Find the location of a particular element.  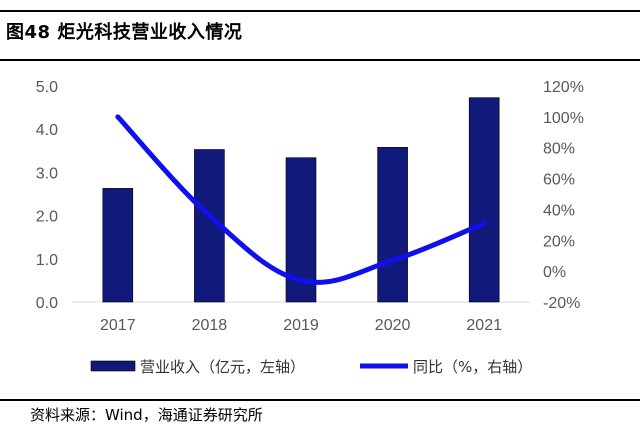

top-rule is located at coordinates (320, 11).